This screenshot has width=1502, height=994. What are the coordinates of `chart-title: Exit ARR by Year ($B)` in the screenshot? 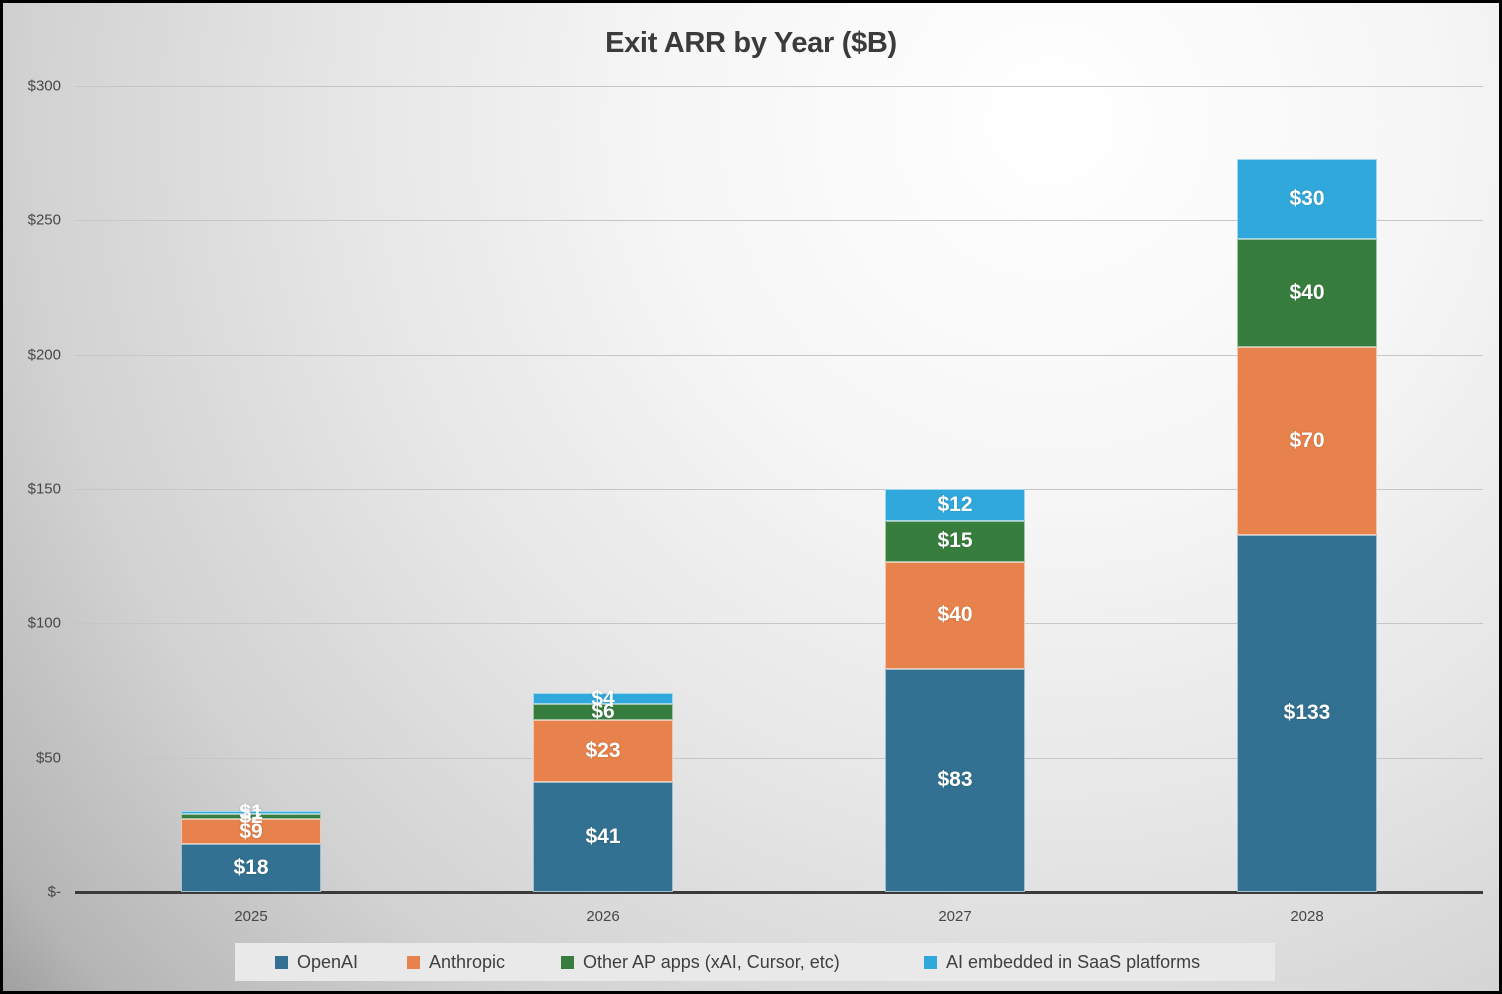 It's located at (751, 43).